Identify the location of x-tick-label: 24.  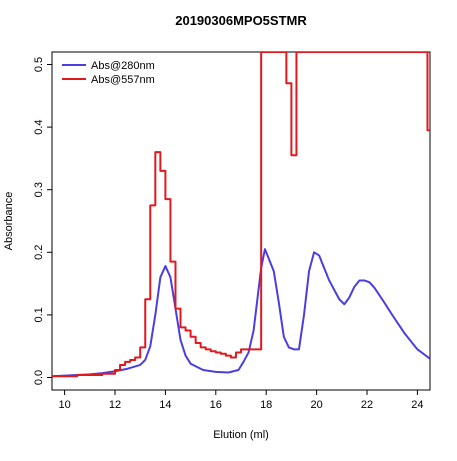
(417, 405).